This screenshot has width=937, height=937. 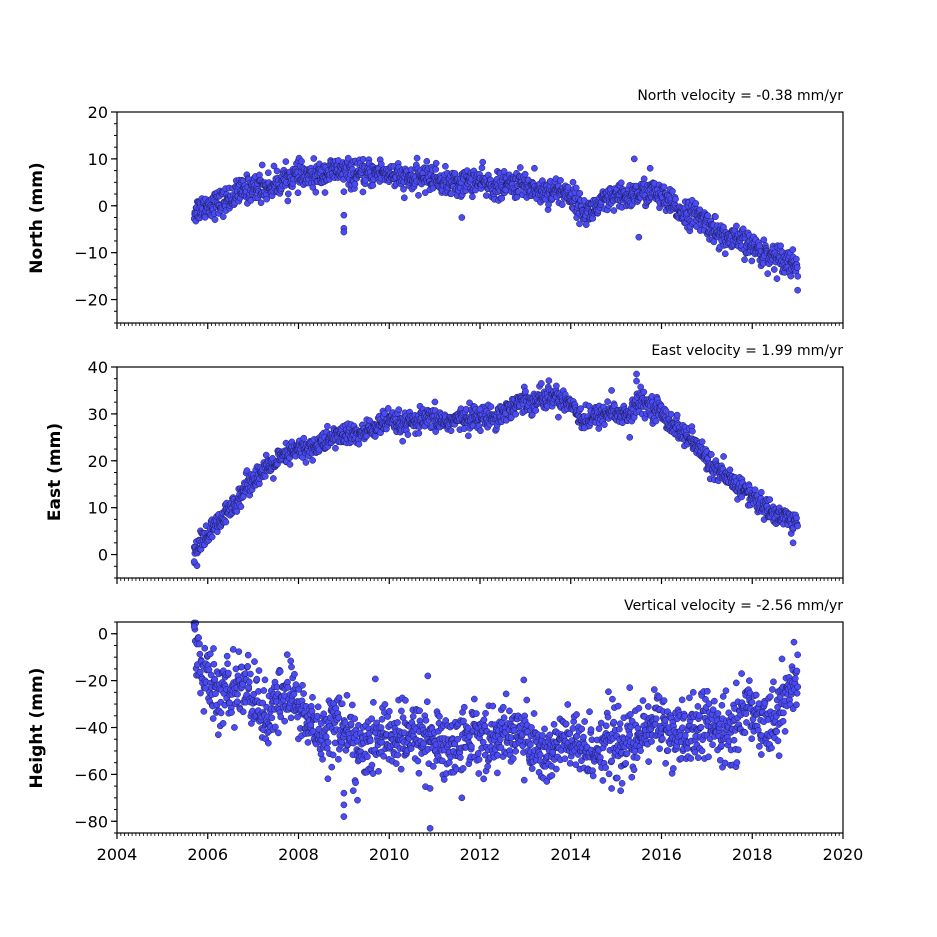 What do you see at coordinates (91, 253) in the screenshot?
I see `north-y-tick-label: −10` at bounding box center [91, 253].